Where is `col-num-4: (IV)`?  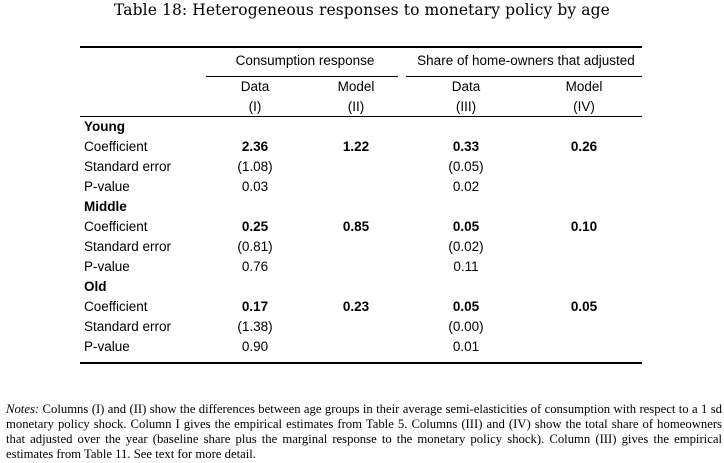 col-num-4: (IV) is located at coordinates (584, 106).